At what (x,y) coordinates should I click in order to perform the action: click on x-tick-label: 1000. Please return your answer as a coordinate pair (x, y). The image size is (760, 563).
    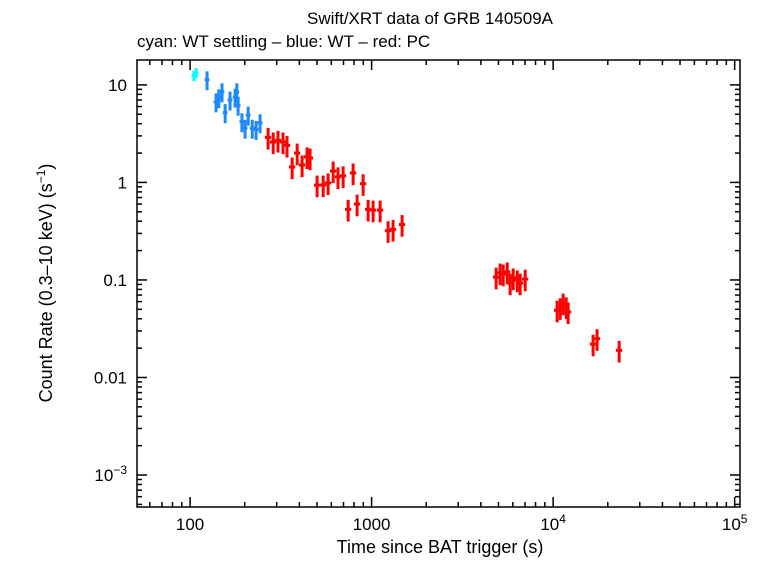
    Looking at the image, I should click on (372, 524).